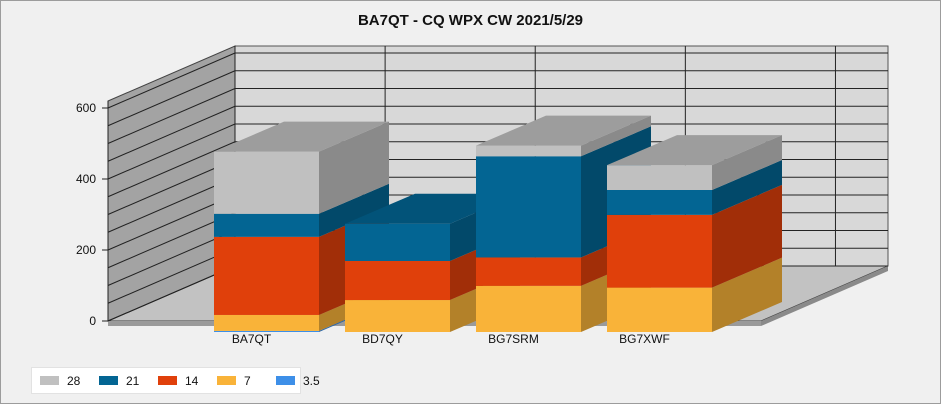  Describe the element at coordinates (694, 150) in the screenshot. I see `bar-top-BG7XWF` at that location.